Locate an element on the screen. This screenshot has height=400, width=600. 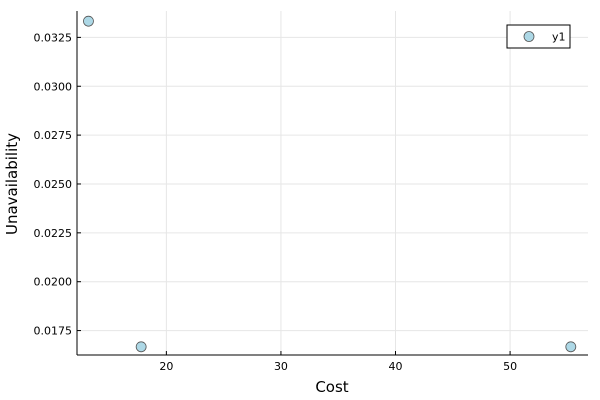
x-tick-label: 40 is located at coordinates (396, 366).